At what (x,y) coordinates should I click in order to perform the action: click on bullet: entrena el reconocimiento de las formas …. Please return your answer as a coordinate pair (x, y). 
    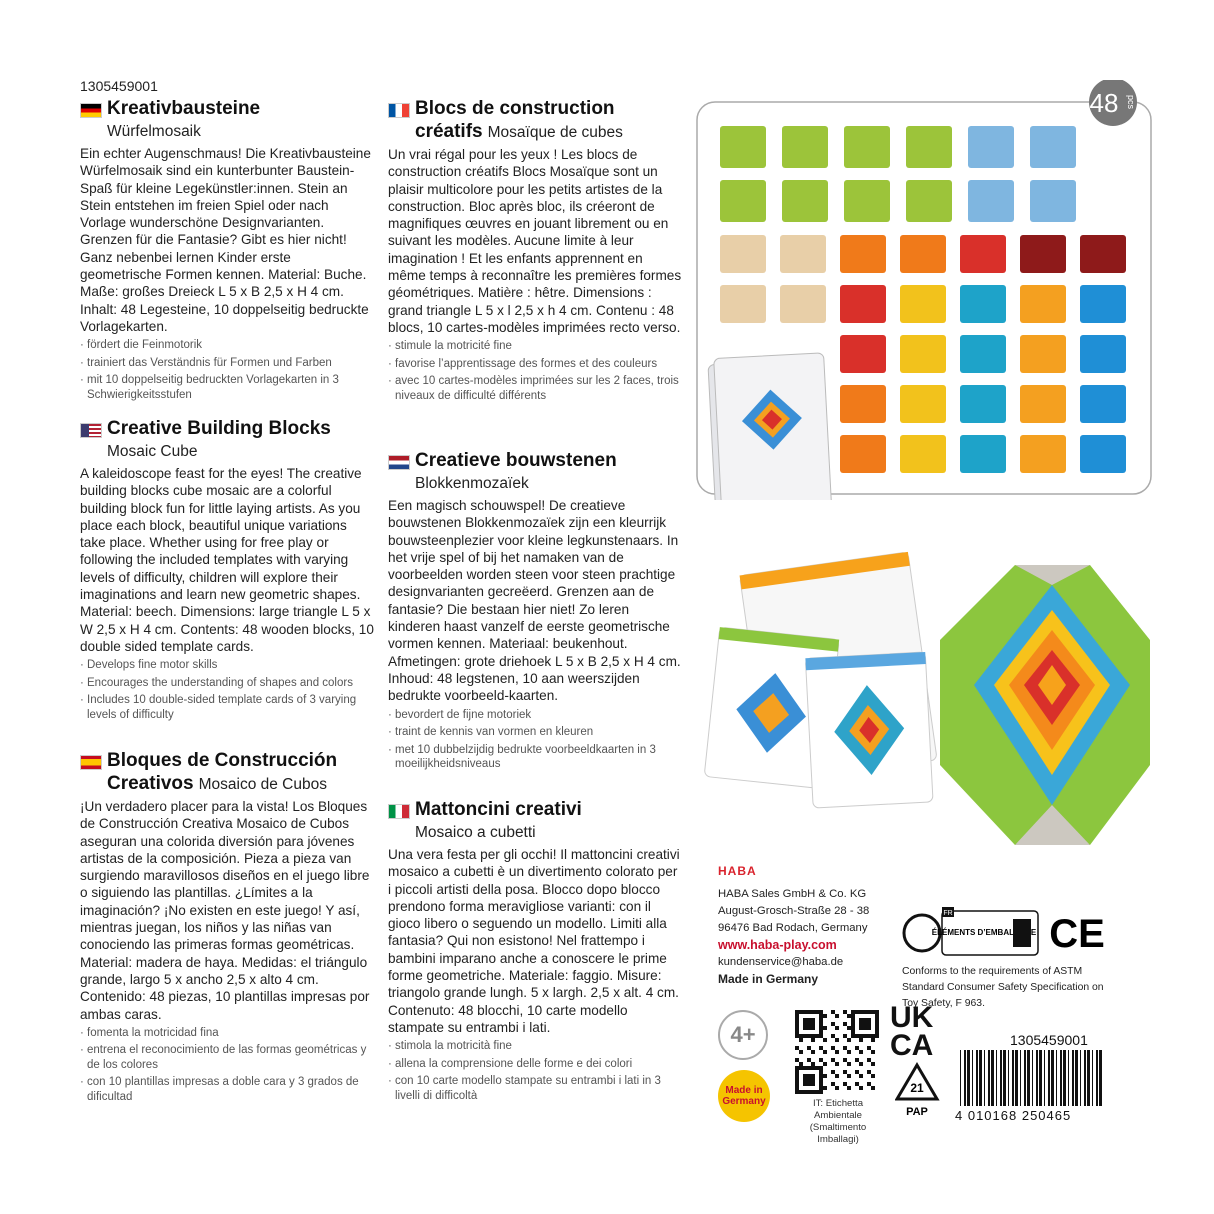
    Looking at the image, I should click on (228, 1057).